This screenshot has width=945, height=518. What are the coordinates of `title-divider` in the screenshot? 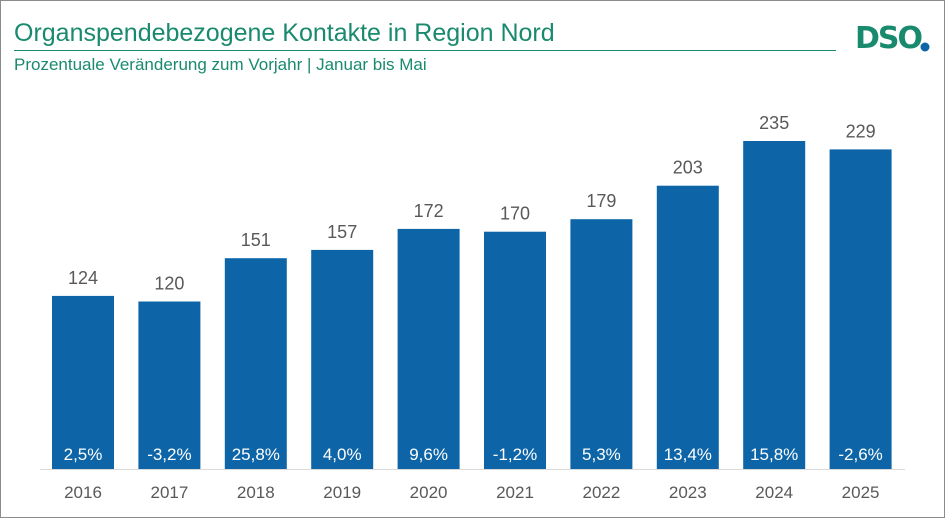 It's located at (425, 50).